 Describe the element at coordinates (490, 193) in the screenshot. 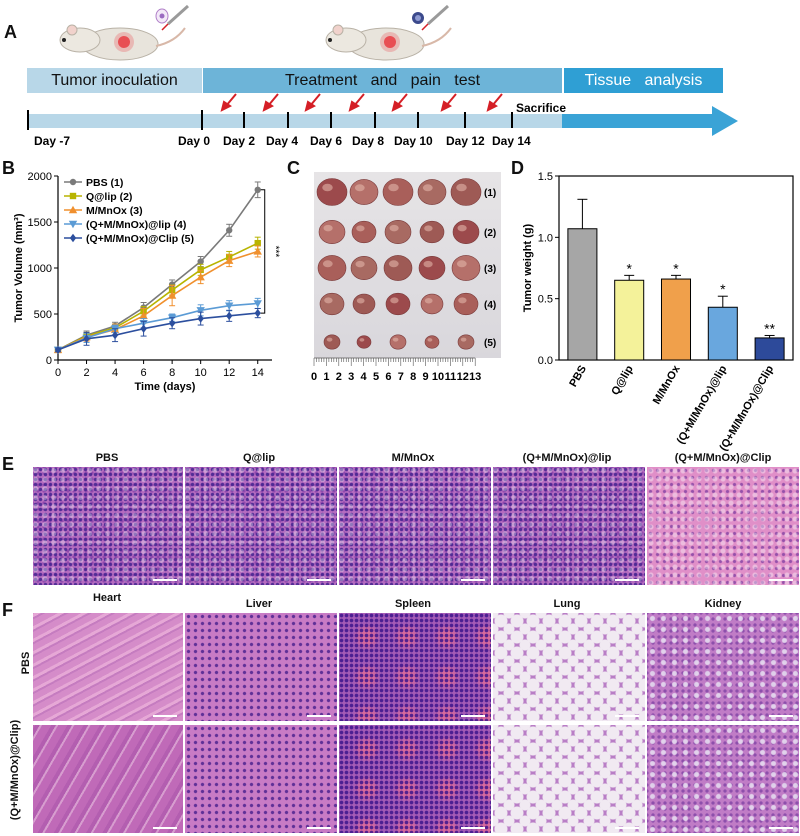

I see `row-label: (1)` at that location.